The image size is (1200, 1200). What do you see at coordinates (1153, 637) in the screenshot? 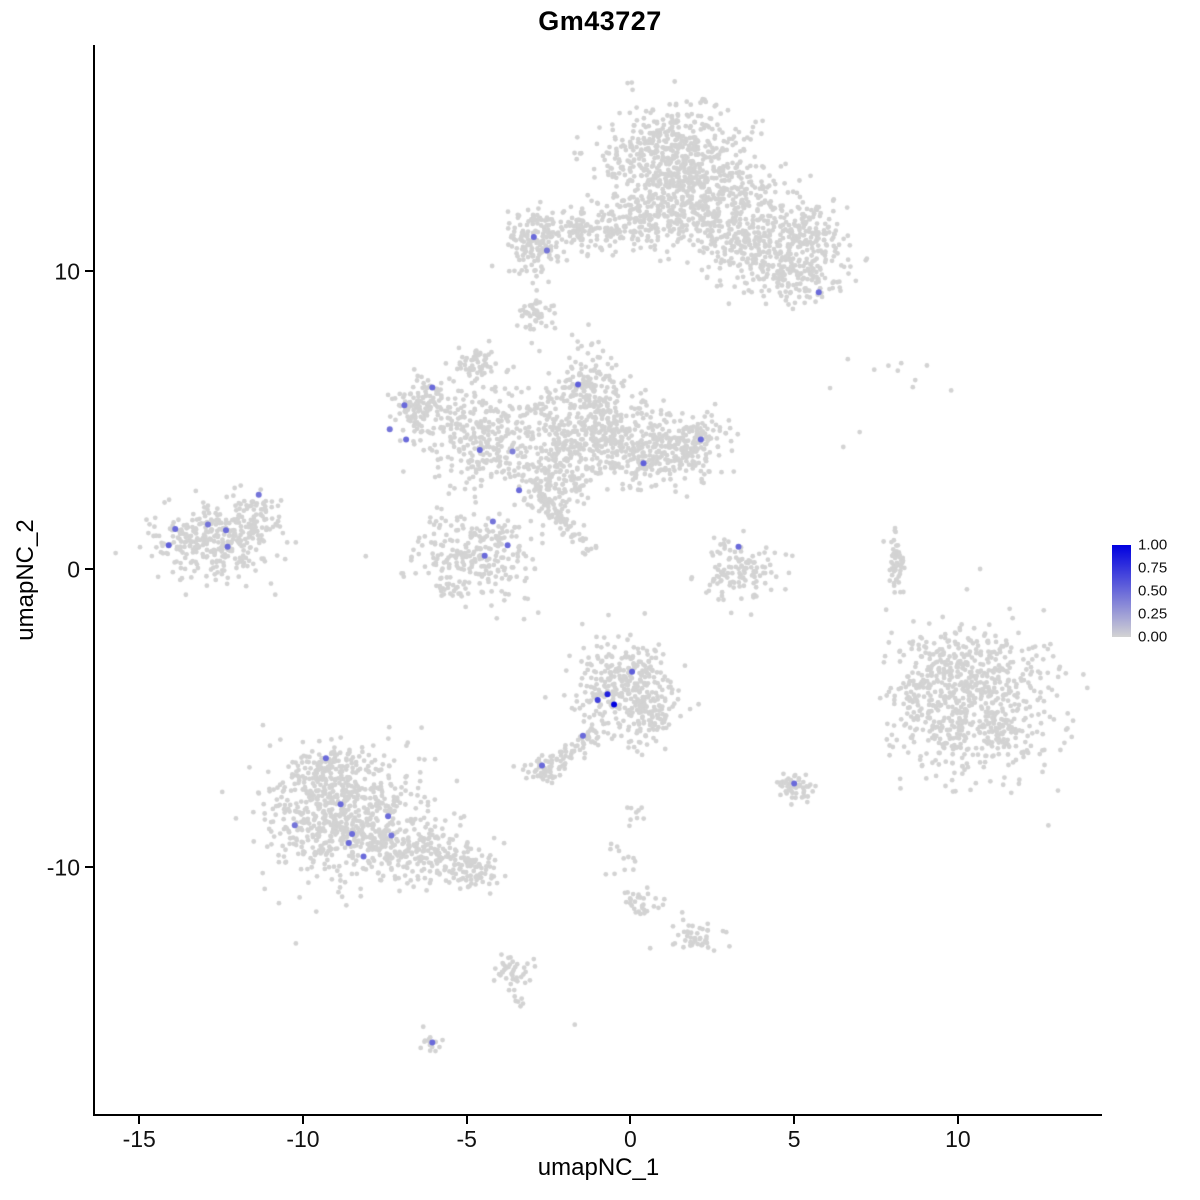
I see `legend-tick-label: 0.00` at bounding box center [1153, 637].